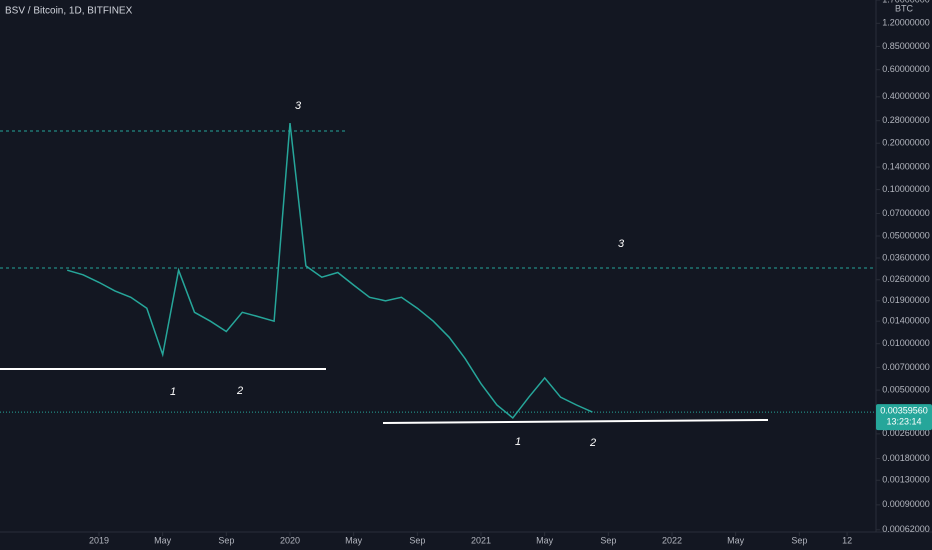 The width and height of the screenshot is (932, 550). What do you see at coordinates (906, 23) in the screenshot?
I see `y-tick-label: 1.20000000` at bounding box center [906, 23].